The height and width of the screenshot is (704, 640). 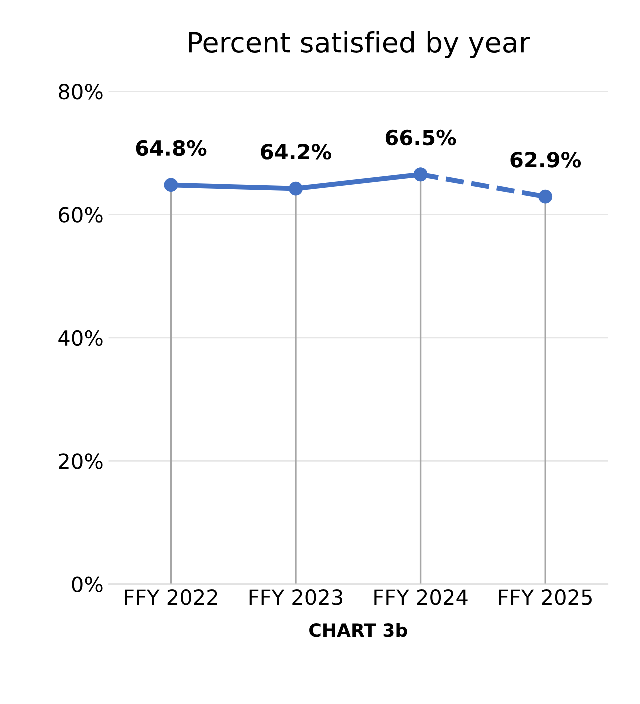 I want to click on x-tick-label: FFY 2023, so click(x=296, y=598).